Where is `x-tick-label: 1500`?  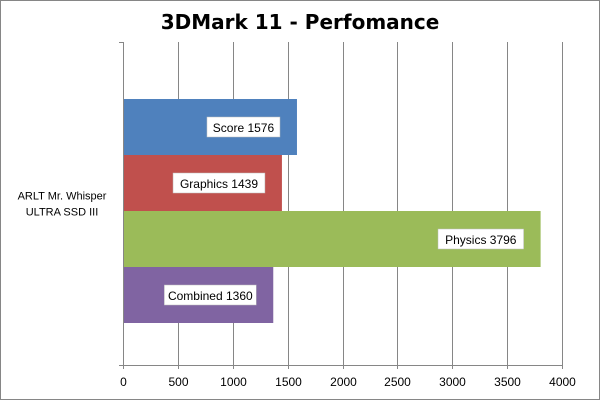 x-tick-label: 1500 is located at coordinates (288, 382).